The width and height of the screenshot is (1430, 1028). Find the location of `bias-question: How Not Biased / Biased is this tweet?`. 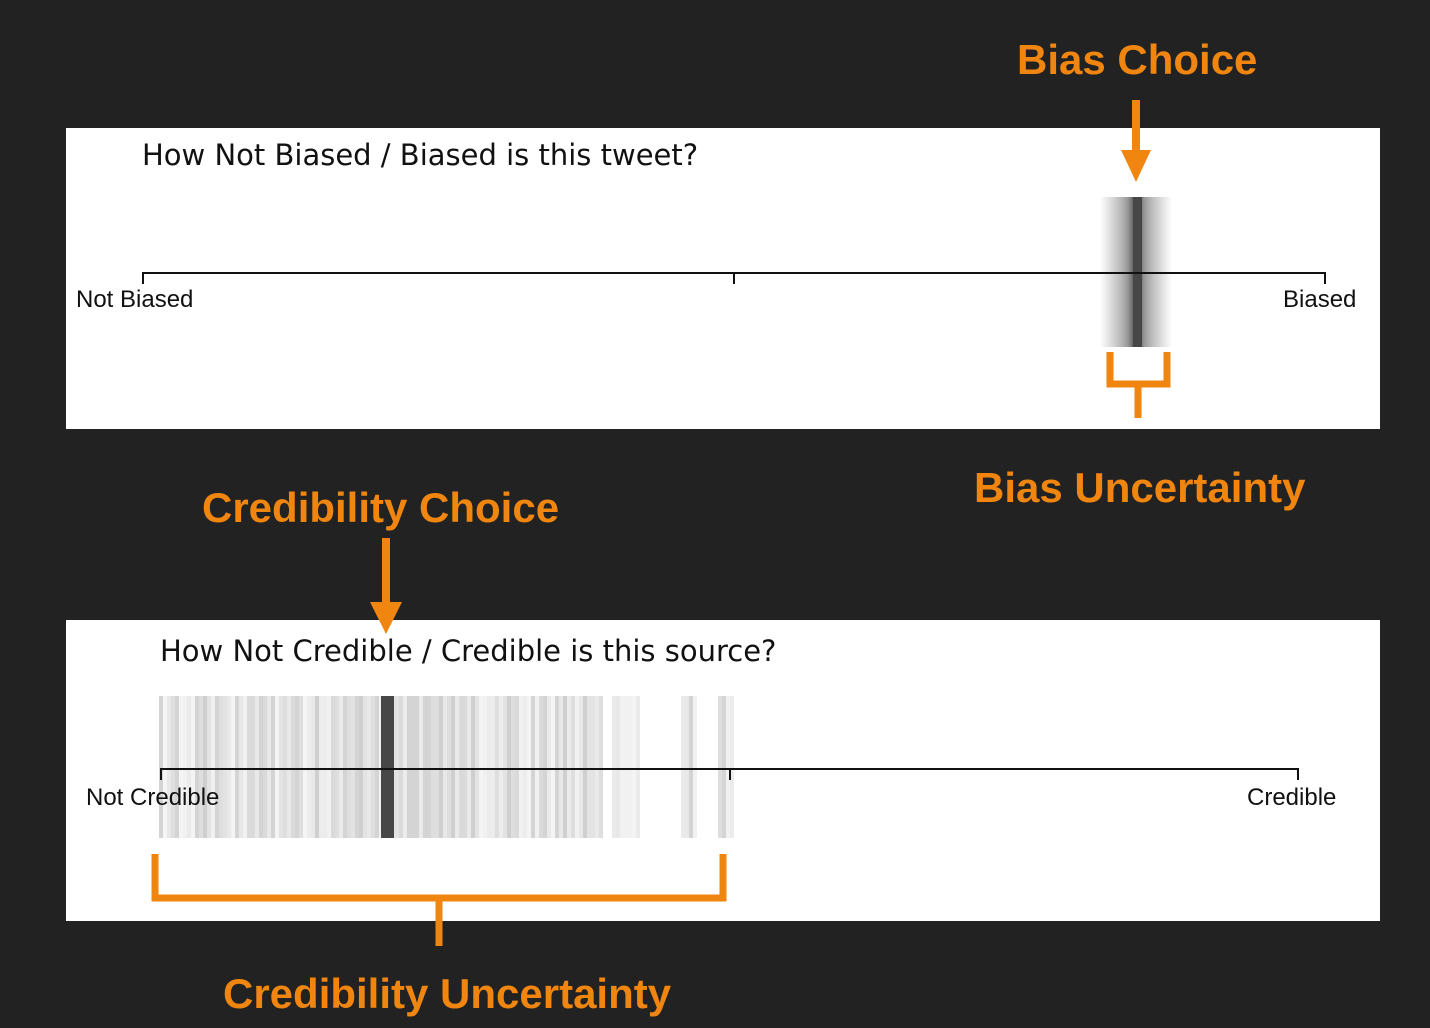

bias-question: How Not Biased / Biased is this tweet? is located at coordinates (420, 155).